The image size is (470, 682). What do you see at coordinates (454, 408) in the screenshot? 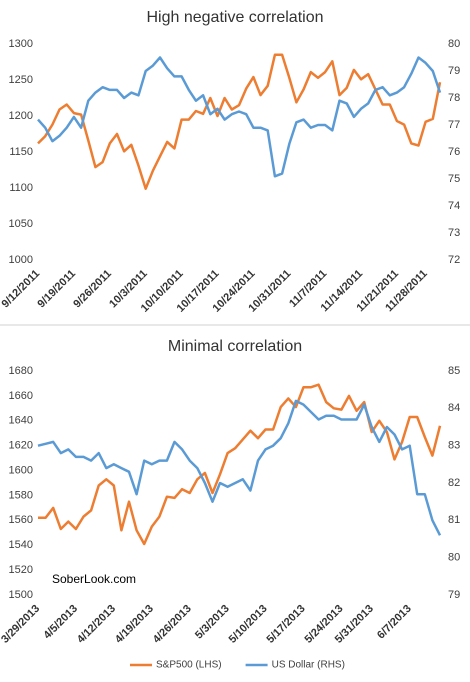
I see `y2-tick-label: 84` at bounding box center [454, 408].